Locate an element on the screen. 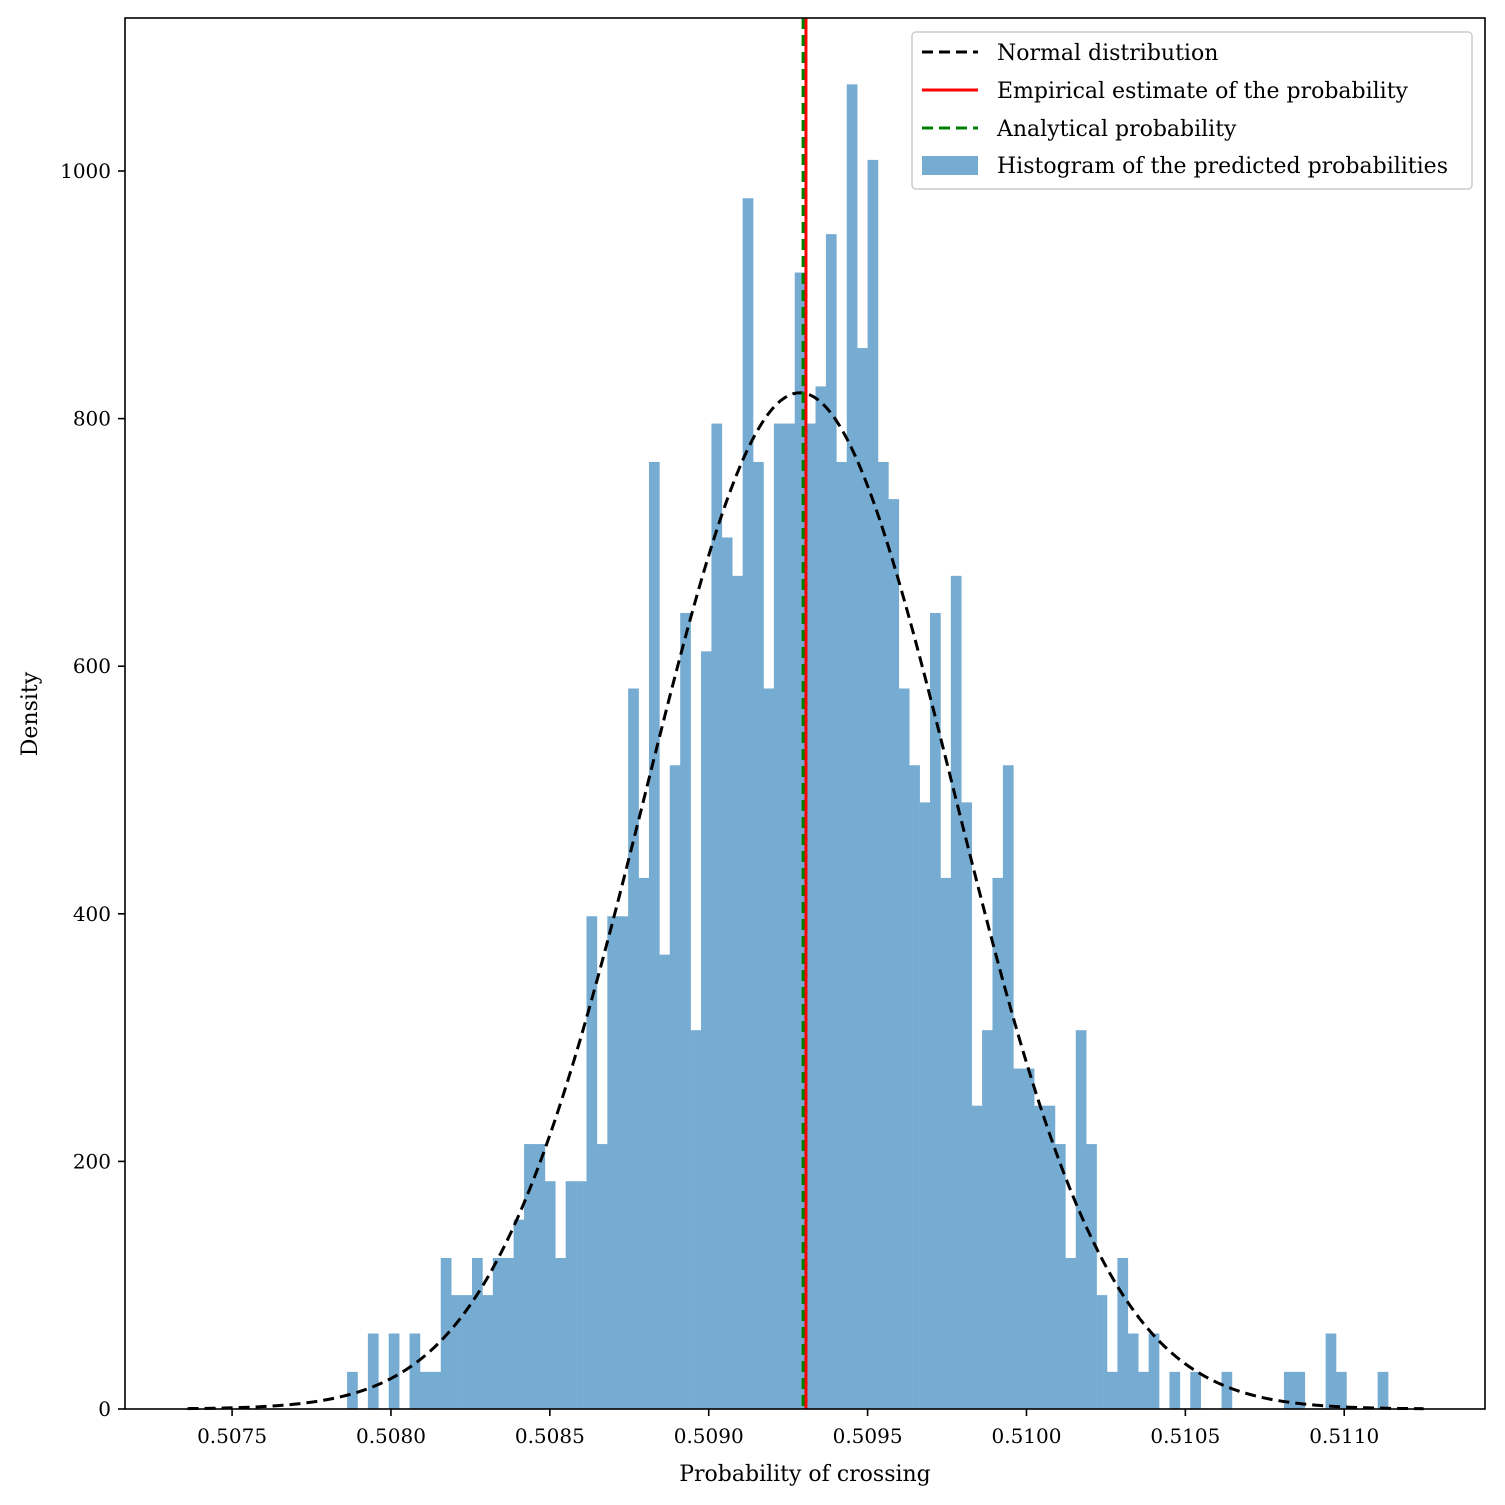 This screenshot has width=1505, height=1505. x-tick-label: 0.5085 is located at coordinates (550, 1436).